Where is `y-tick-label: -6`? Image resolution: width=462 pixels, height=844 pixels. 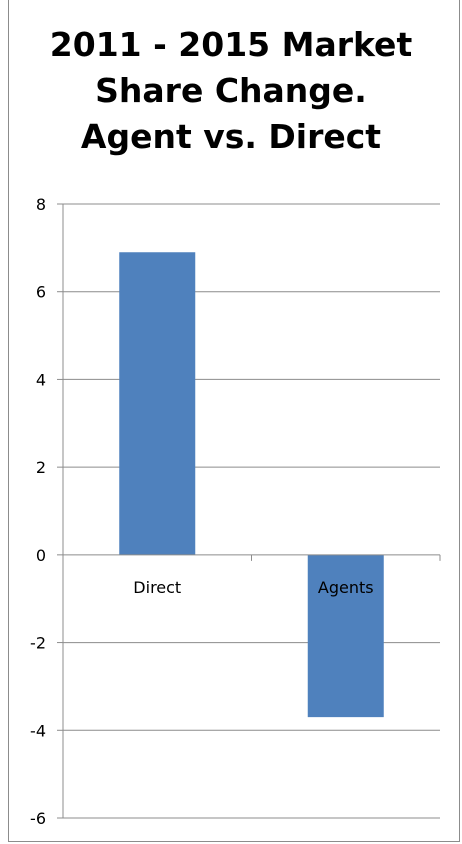
y-tick-label: -6 is located at coordinates (38, 818).